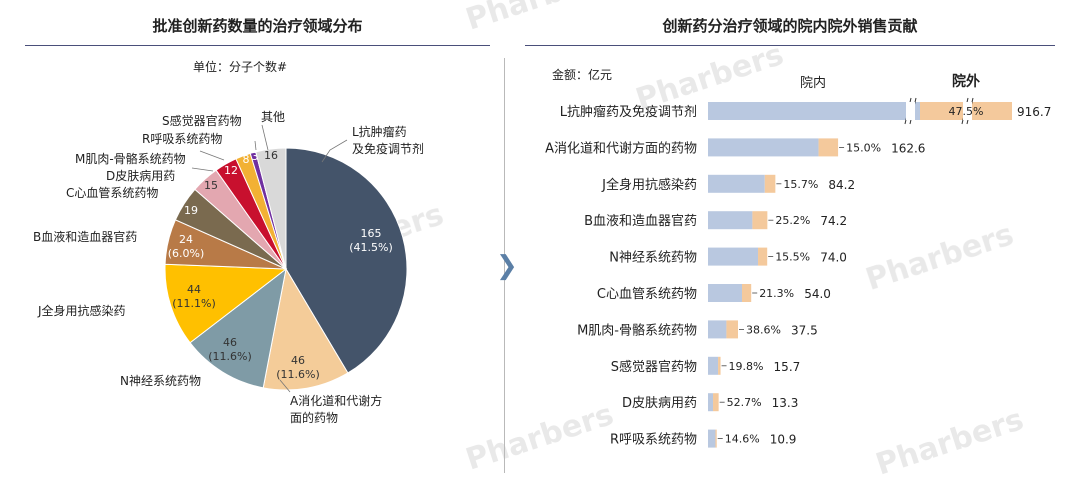  I want to click on bar-total-value: 15.7, so click(787, 367).